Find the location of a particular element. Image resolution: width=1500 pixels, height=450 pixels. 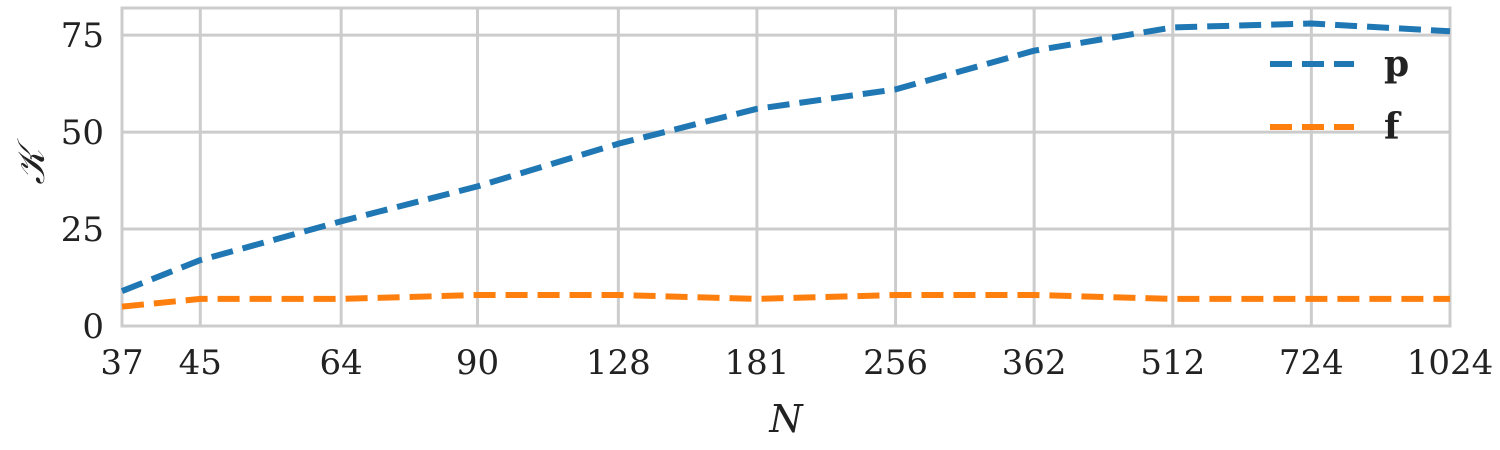

legend-label-p: p is located at coordinates (1396, 64).